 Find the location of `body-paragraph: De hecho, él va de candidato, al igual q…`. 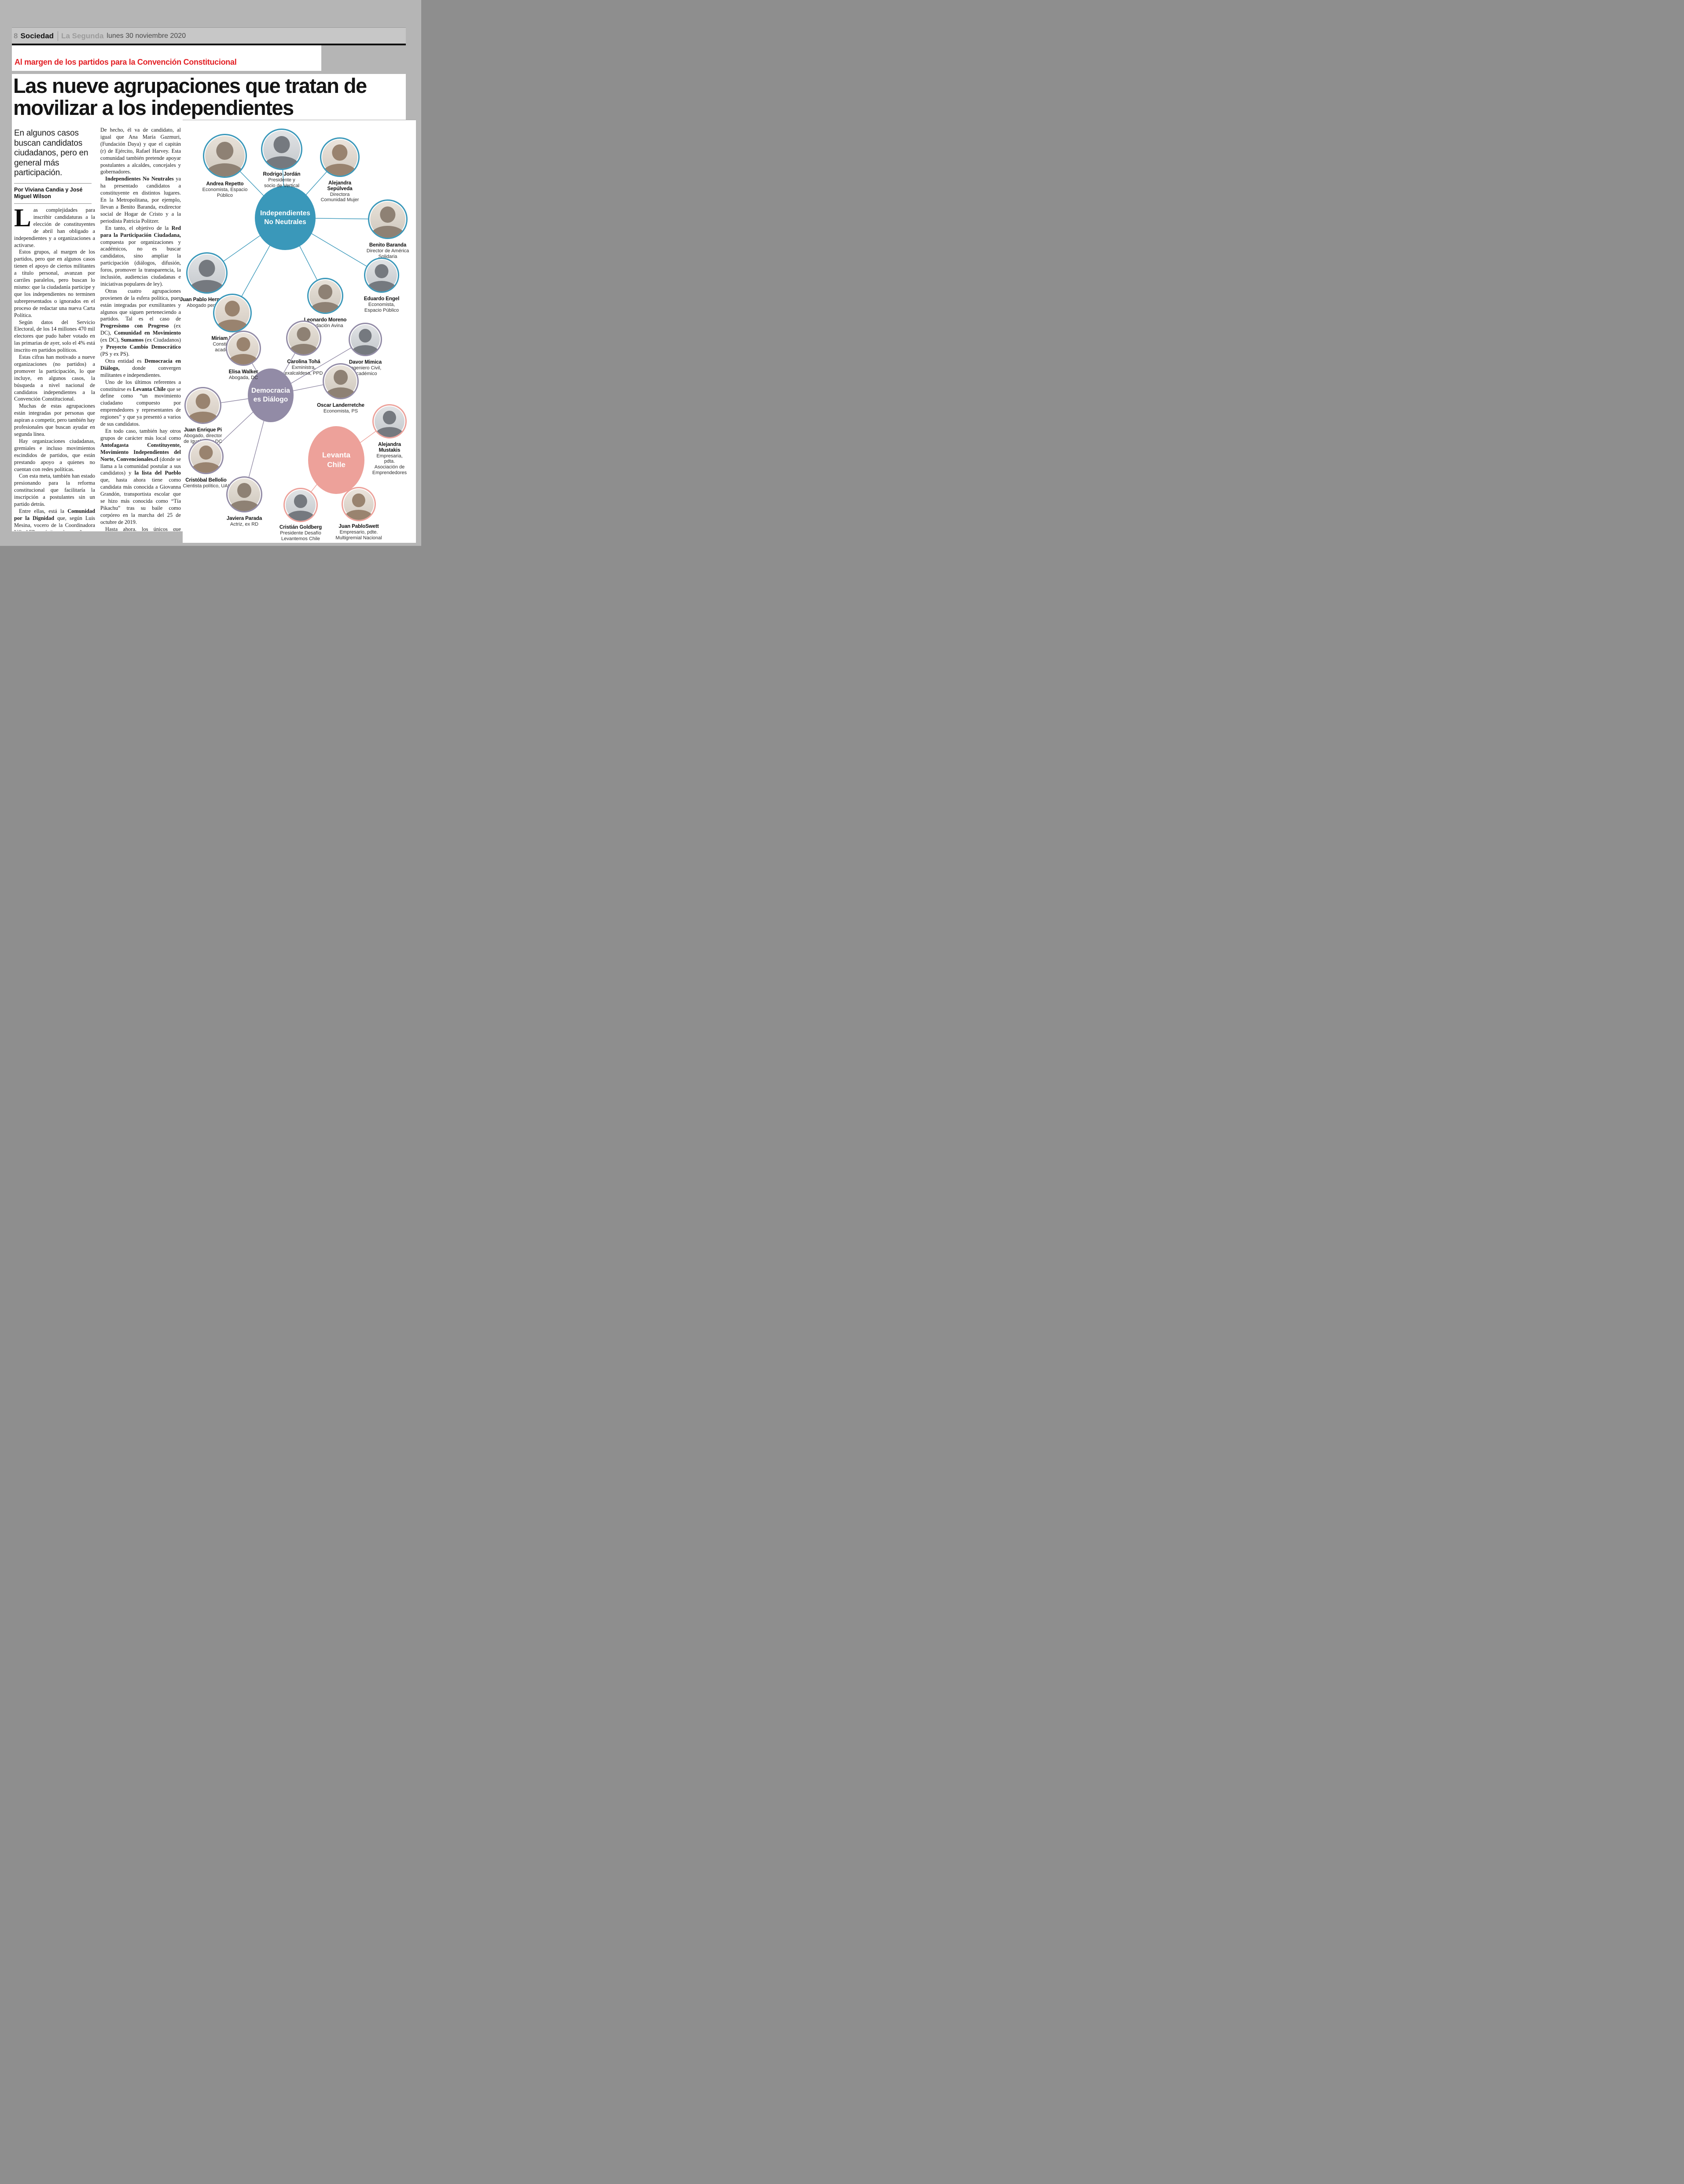

body-paragraph: De hecho, él va de candidato, al igual q… is located at coordinates (140, 151).